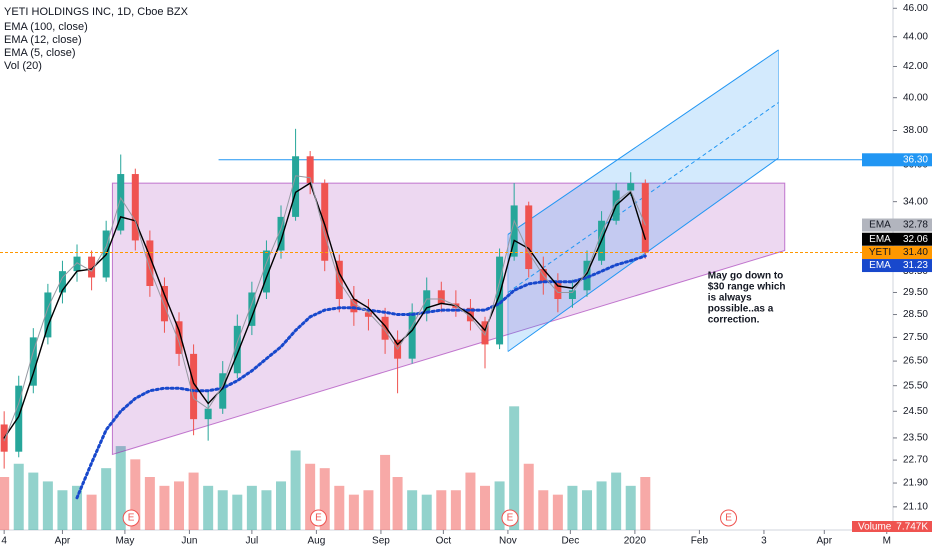 The image size is (932, 550). I want to click on x-tick-label: Sep, so click(381, 541).